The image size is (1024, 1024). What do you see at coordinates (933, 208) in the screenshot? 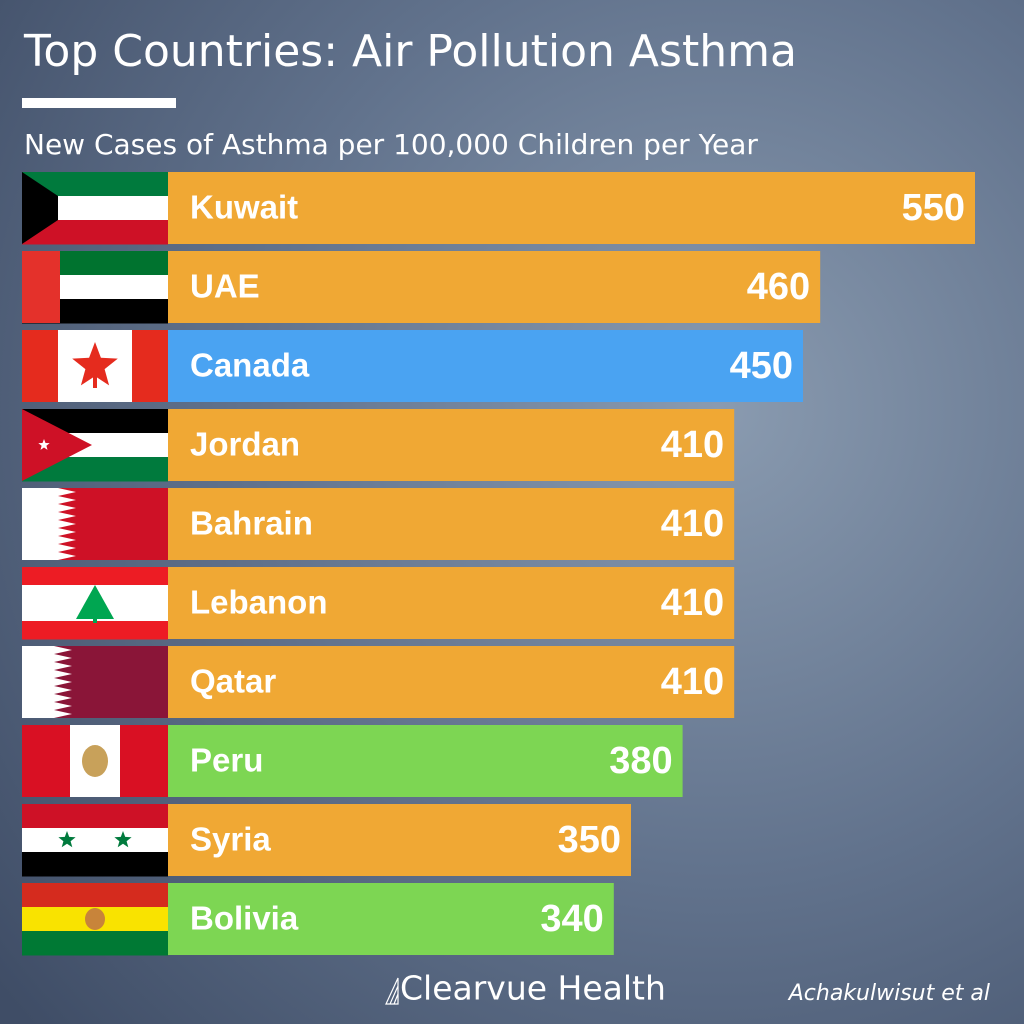
I see `value-label: 550` at bounding box center [933, 208].